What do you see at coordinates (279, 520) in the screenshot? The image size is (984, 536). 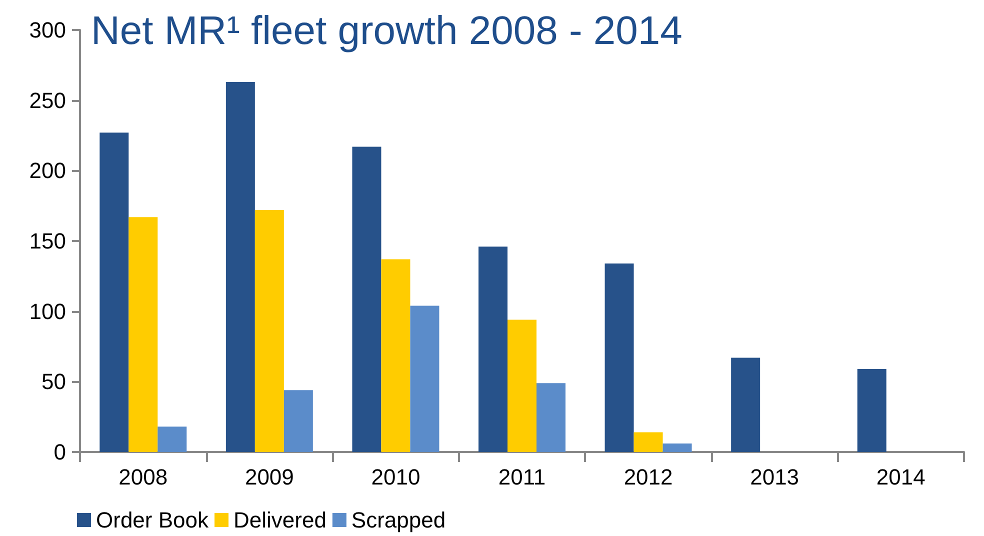 I see `legend-label: Delivered` at bounding box center [279, 520].